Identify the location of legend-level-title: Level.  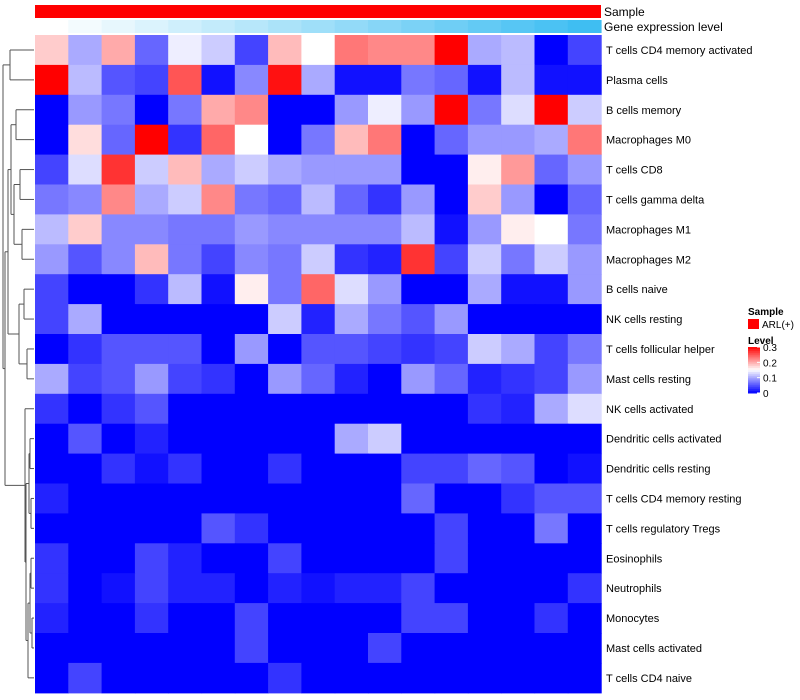
(761, 341).